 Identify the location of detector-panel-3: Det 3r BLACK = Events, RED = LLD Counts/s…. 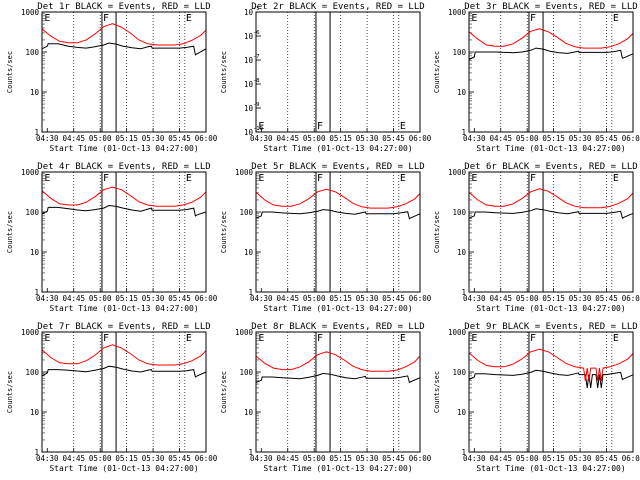
(536, 77).